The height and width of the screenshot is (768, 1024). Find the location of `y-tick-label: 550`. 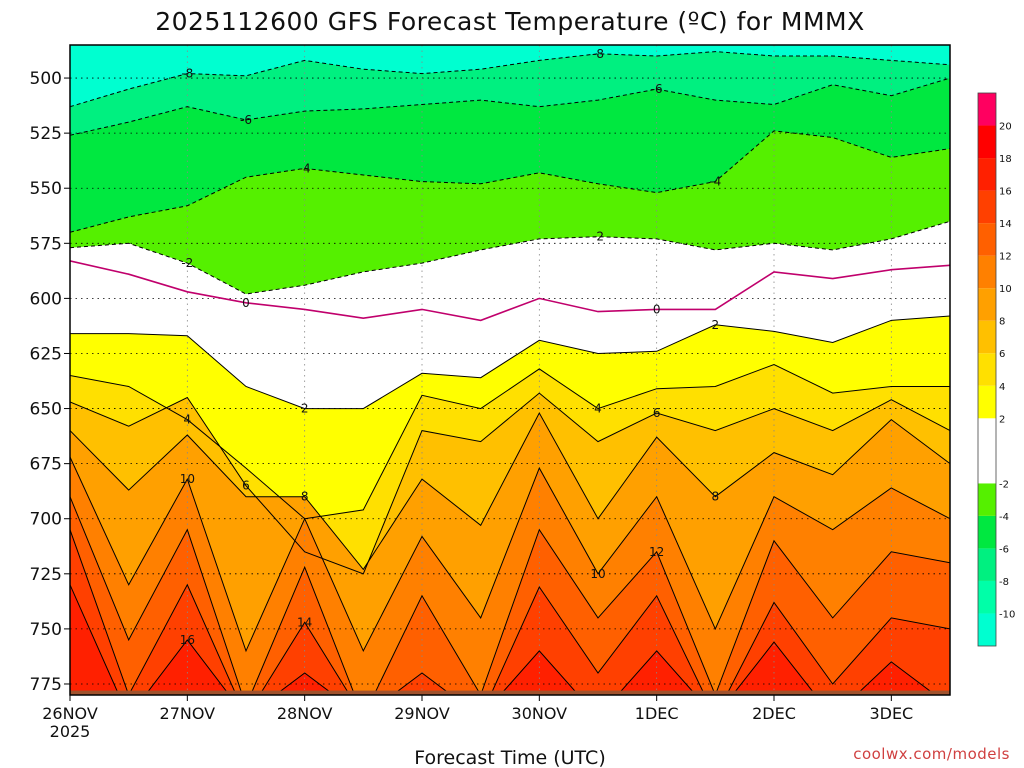

y-tick-label: 550 is located at coordinates (46, 189).